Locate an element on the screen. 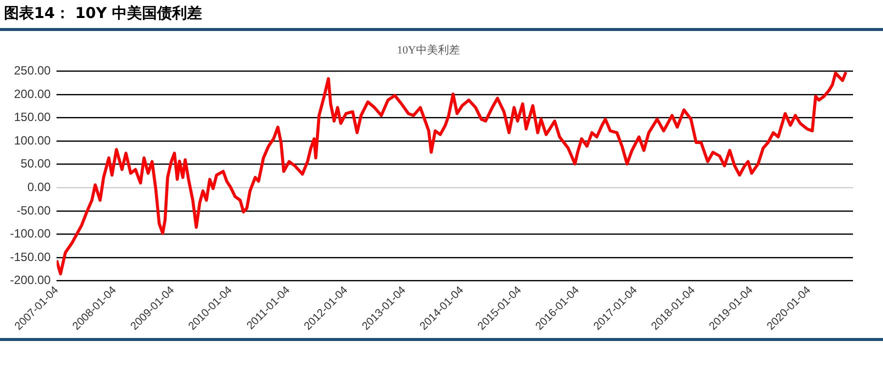 Image resolution: width=883 pixels, height=368 pixels. chart-title: 图表14： 10Y 中美国债利差 is located at coordinates (103, 13).